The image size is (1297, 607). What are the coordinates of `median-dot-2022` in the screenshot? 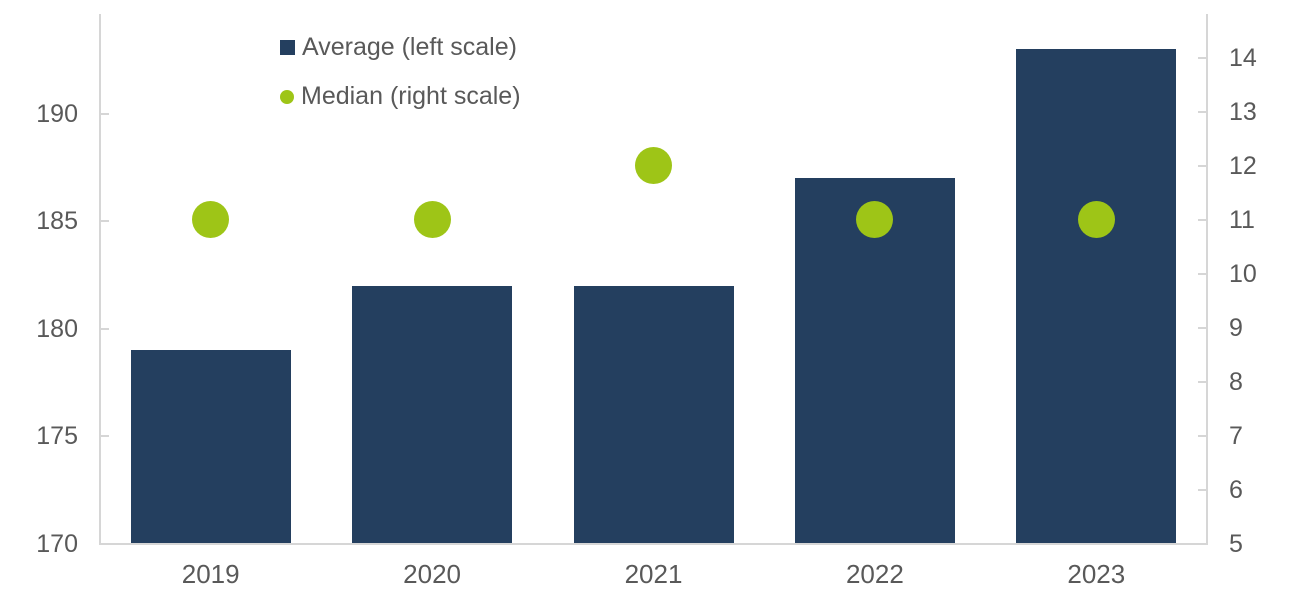 It's located at (875, 220).